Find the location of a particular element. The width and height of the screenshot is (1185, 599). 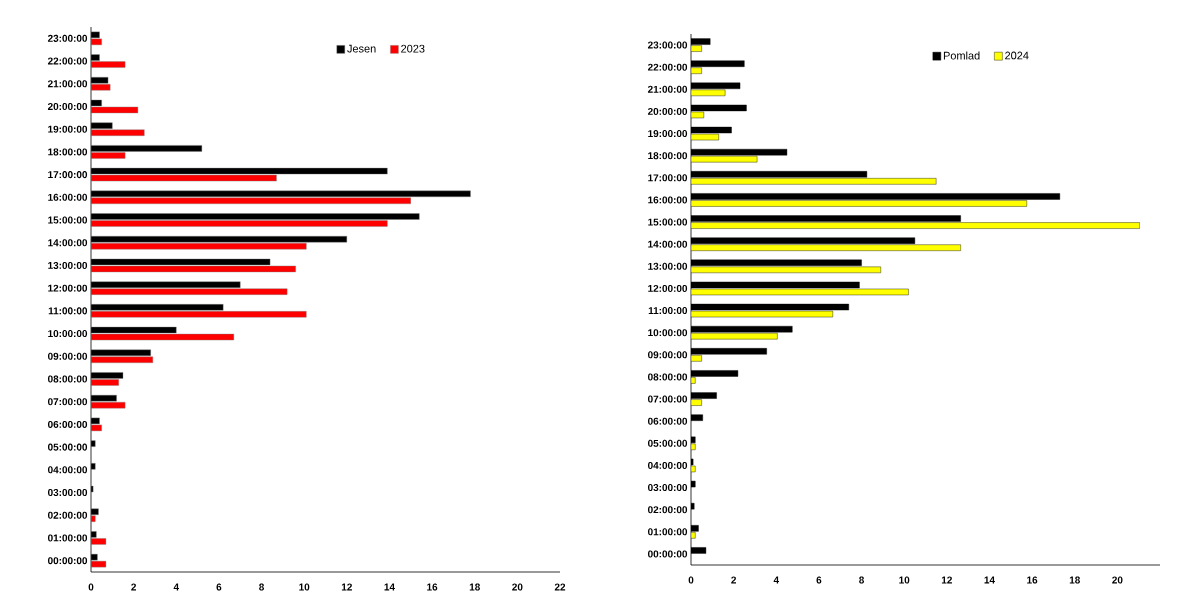

legend-label: 2023 is located at coordinates (413, 48).